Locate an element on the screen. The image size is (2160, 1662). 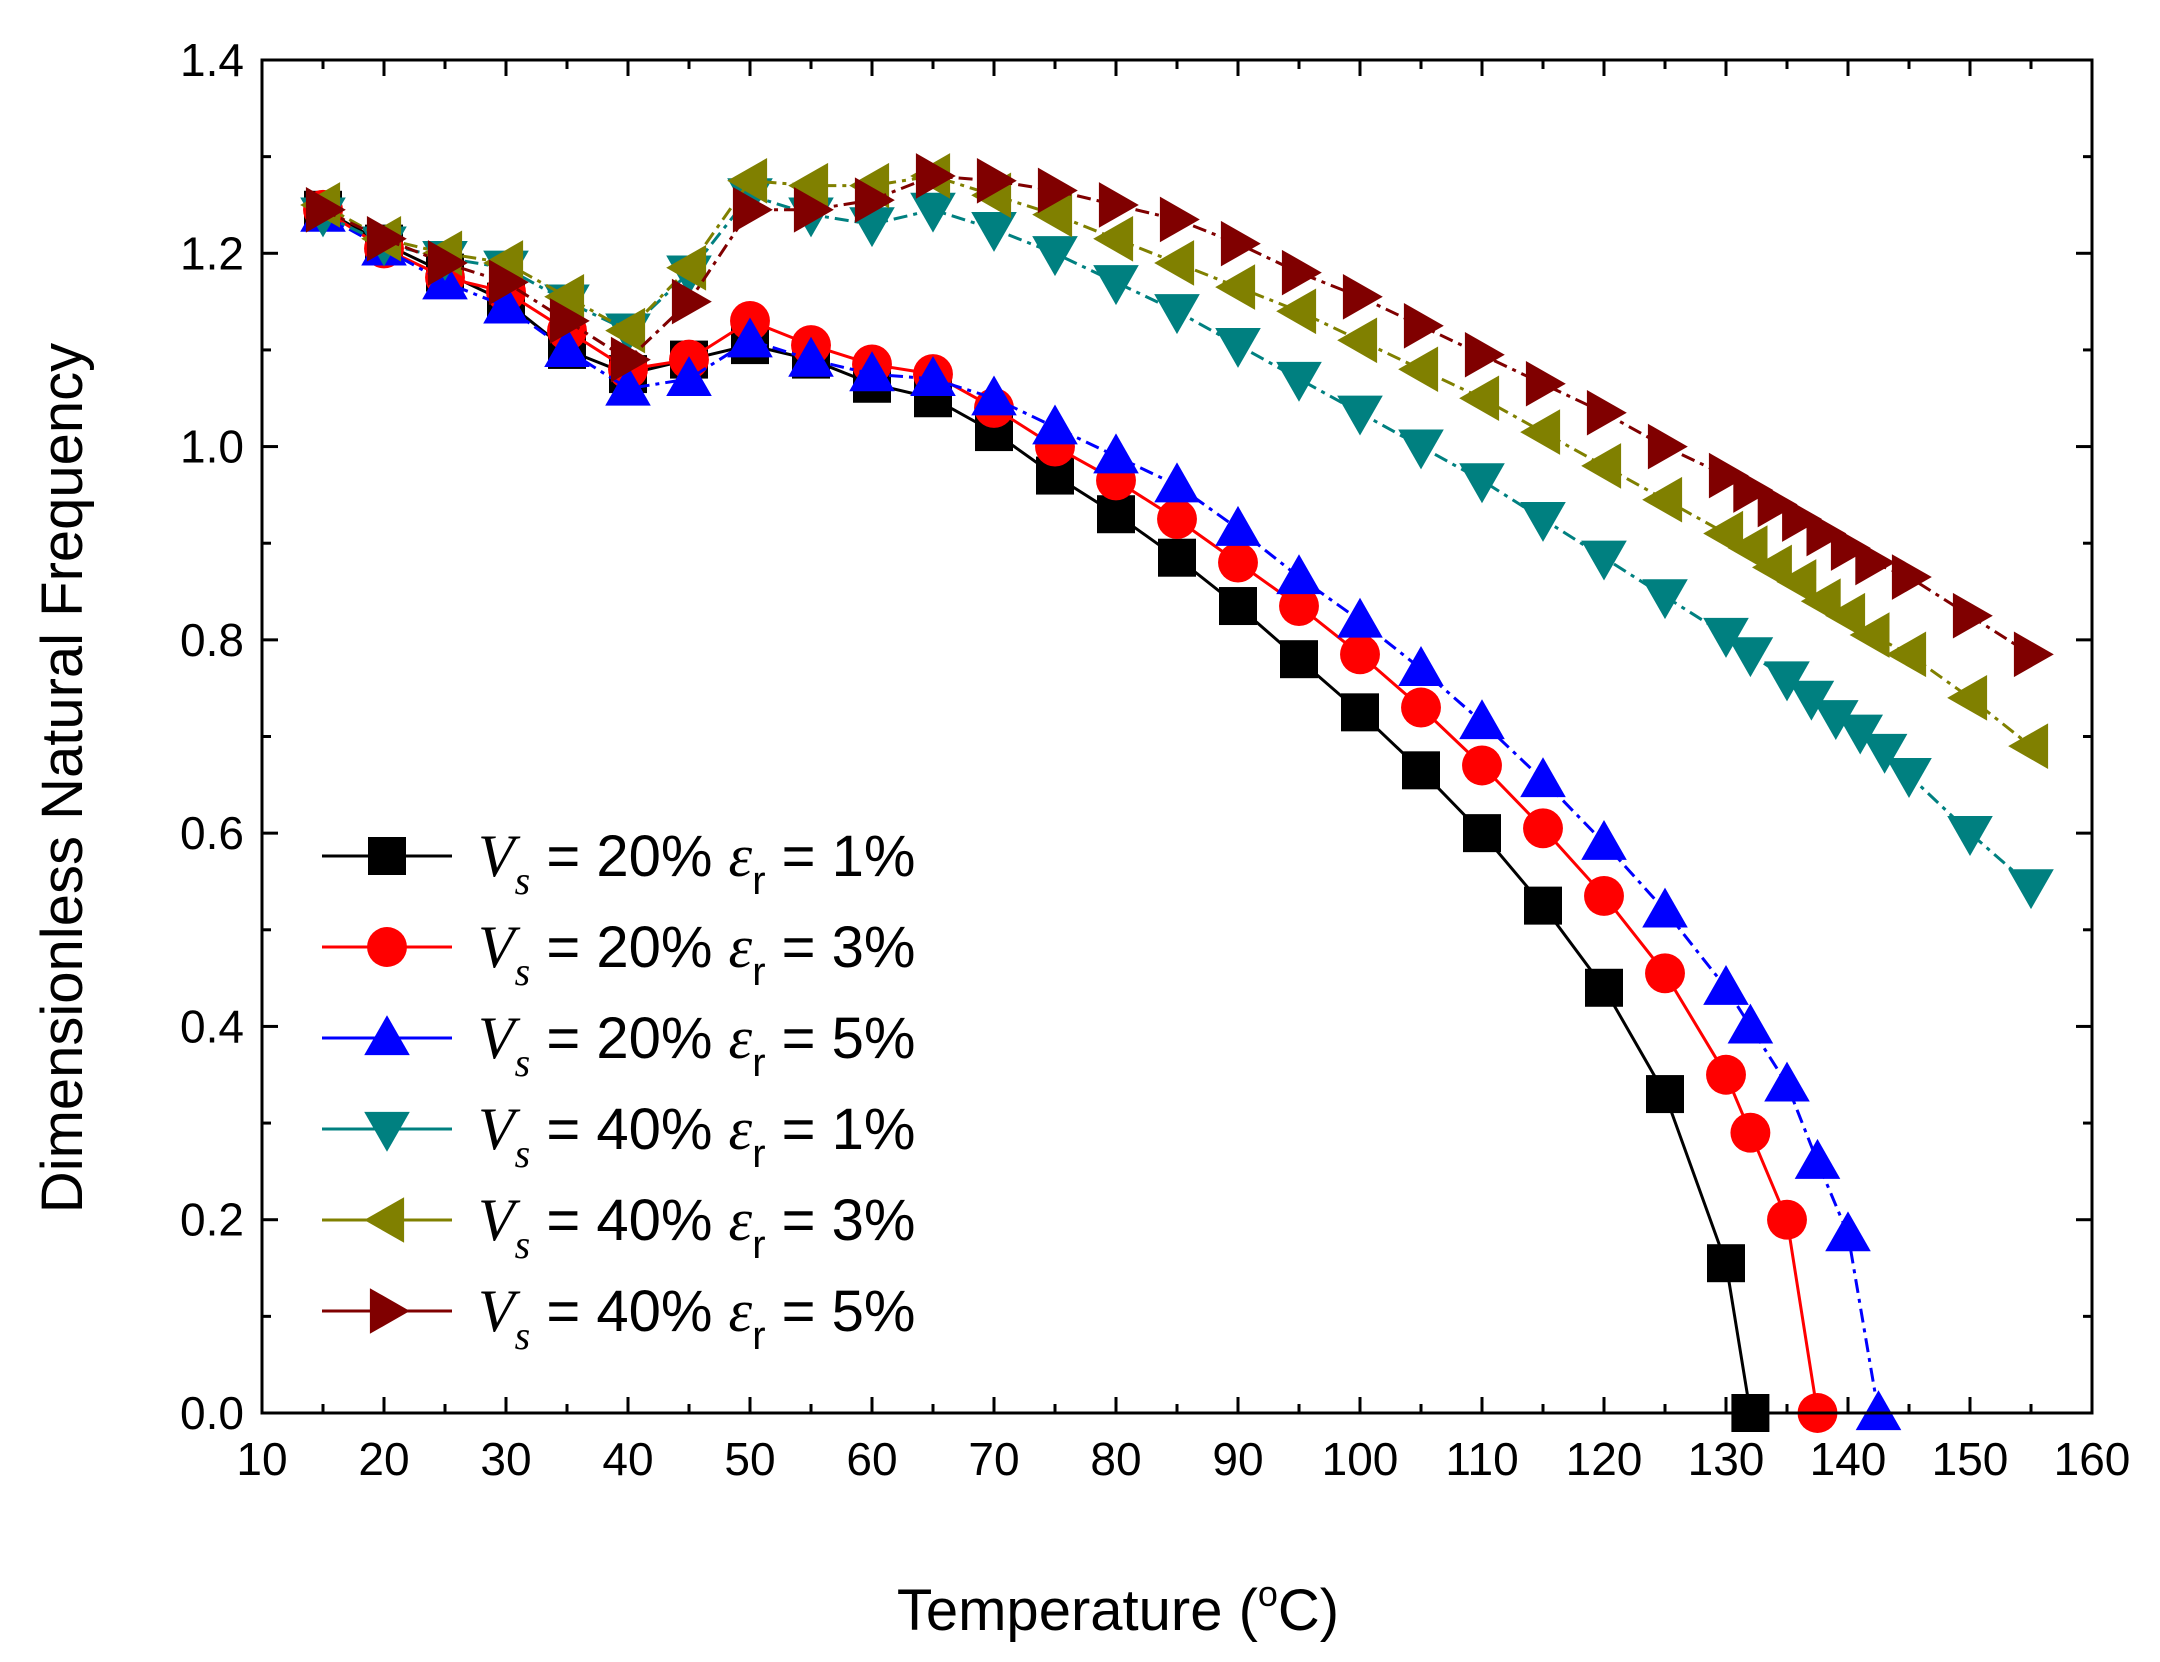
x-axis-title: Temperature (oC) is located at coordinates (1118, 1608).